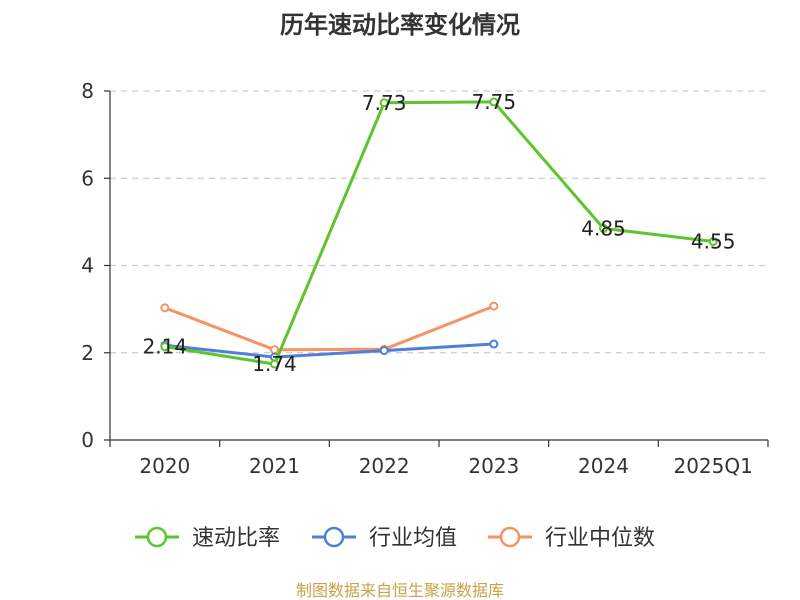  I want to click on data-label: 7.73, so click(384, 103).